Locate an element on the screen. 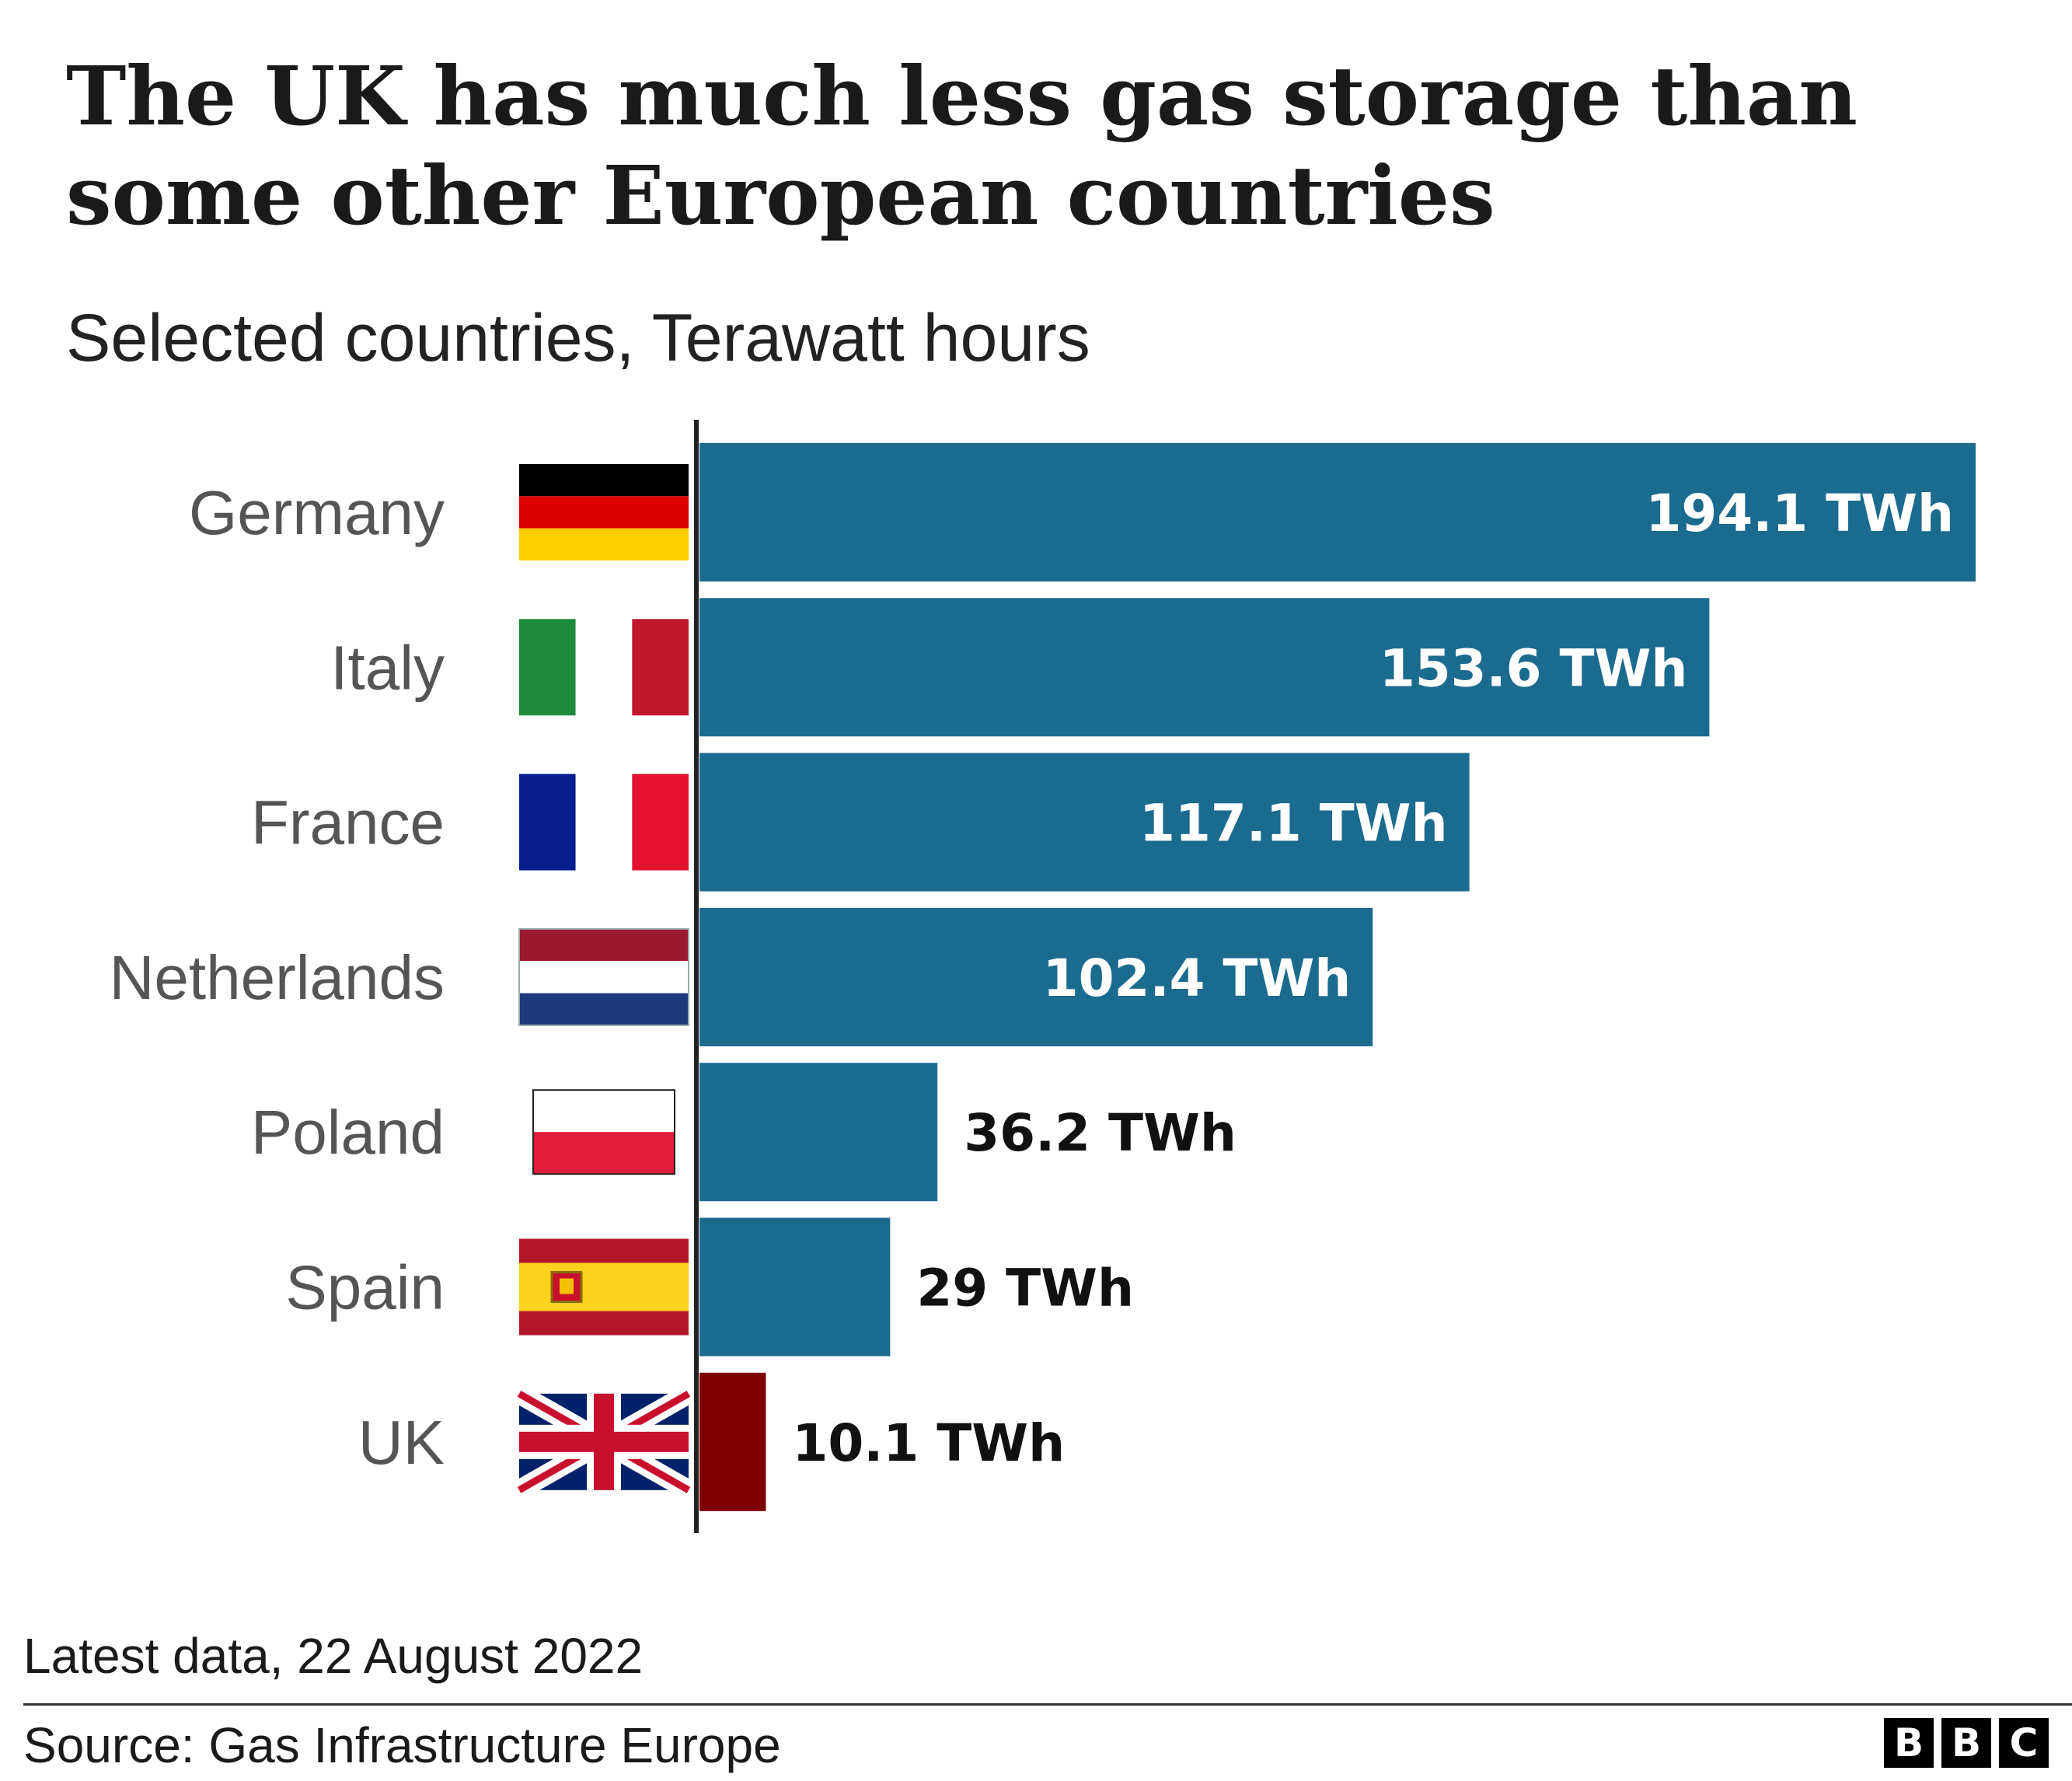  source-note: Source: Gas Infrastructure Europe is located at coordinates (402, 1745).